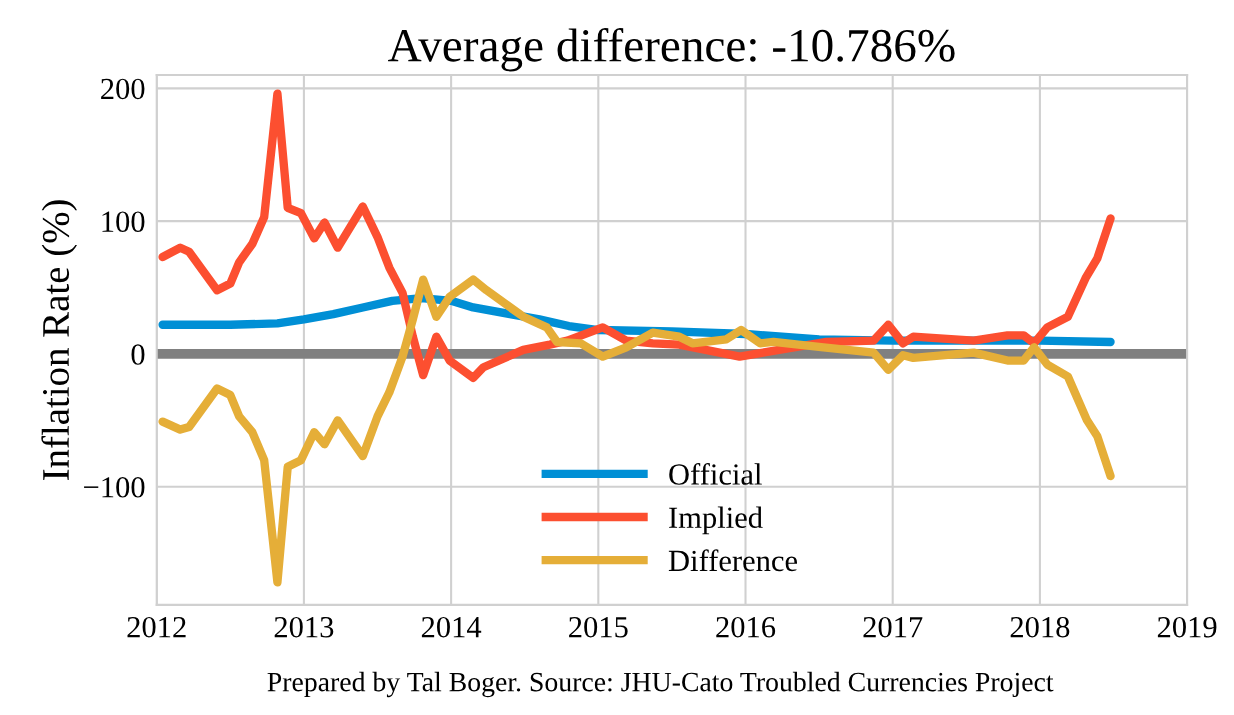 The height and width of the screenshot is (715, 1234). I want to click on x-tick-label: 2012, so click(156, 627).